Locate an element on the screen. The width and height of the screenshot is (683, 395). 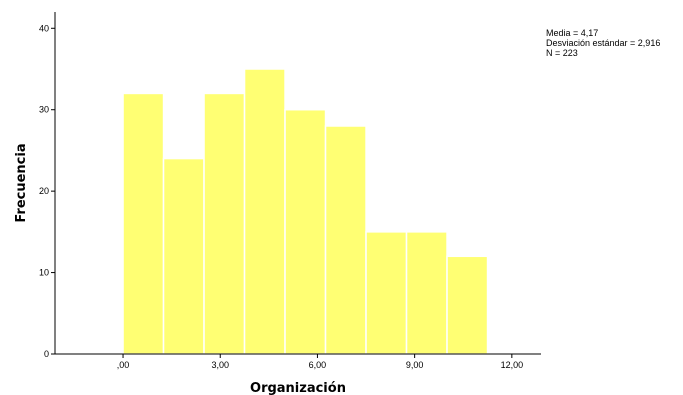
y-tick-label: 20 is located at coordinates (44, 191).